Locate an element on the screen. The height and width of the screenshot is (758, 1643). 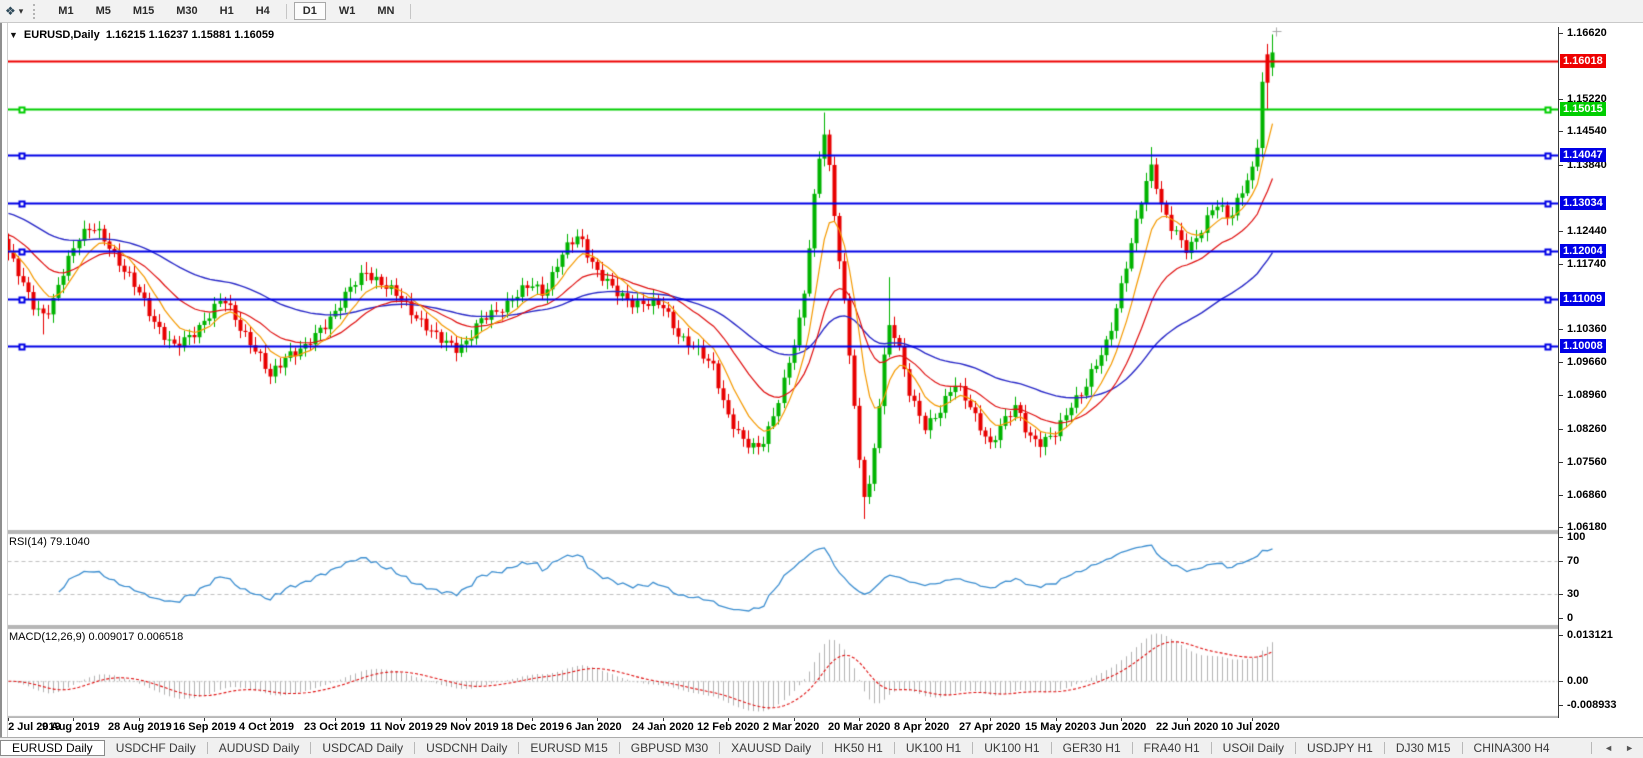
date-tick-label: 23 Oct 2019 is located at coordinates (335, 727).